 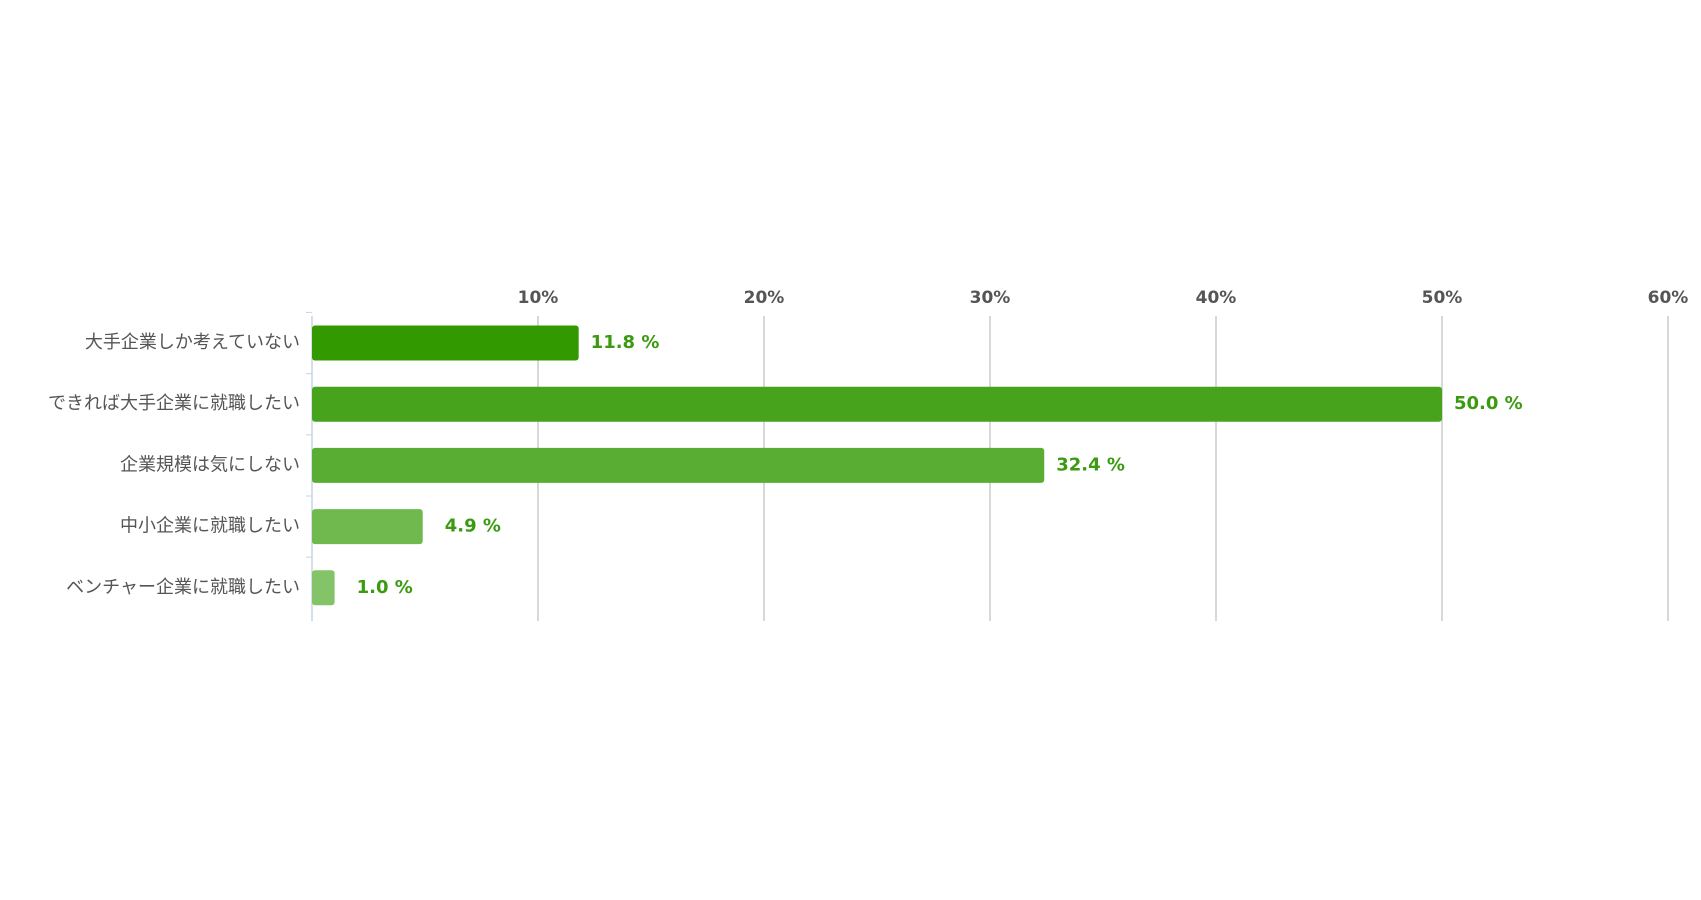 What do you see at coordinates (210, 526) in the screenshot?
I see `y-tick-label: 中小企業に就職したい` at bounding box center [210, 526].